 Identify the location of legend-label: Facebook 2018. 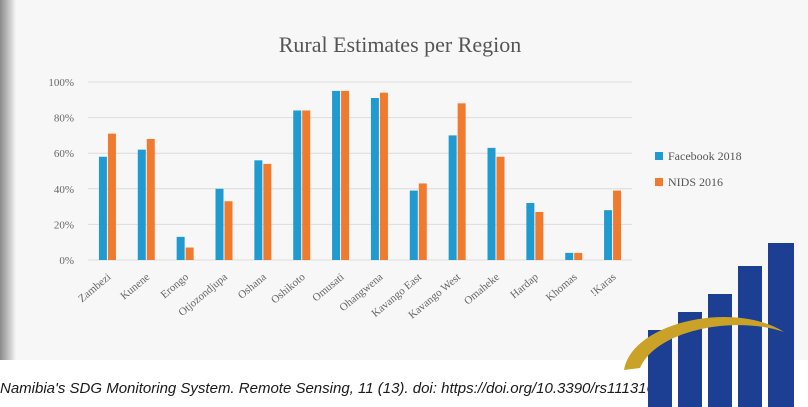
(705, 156).